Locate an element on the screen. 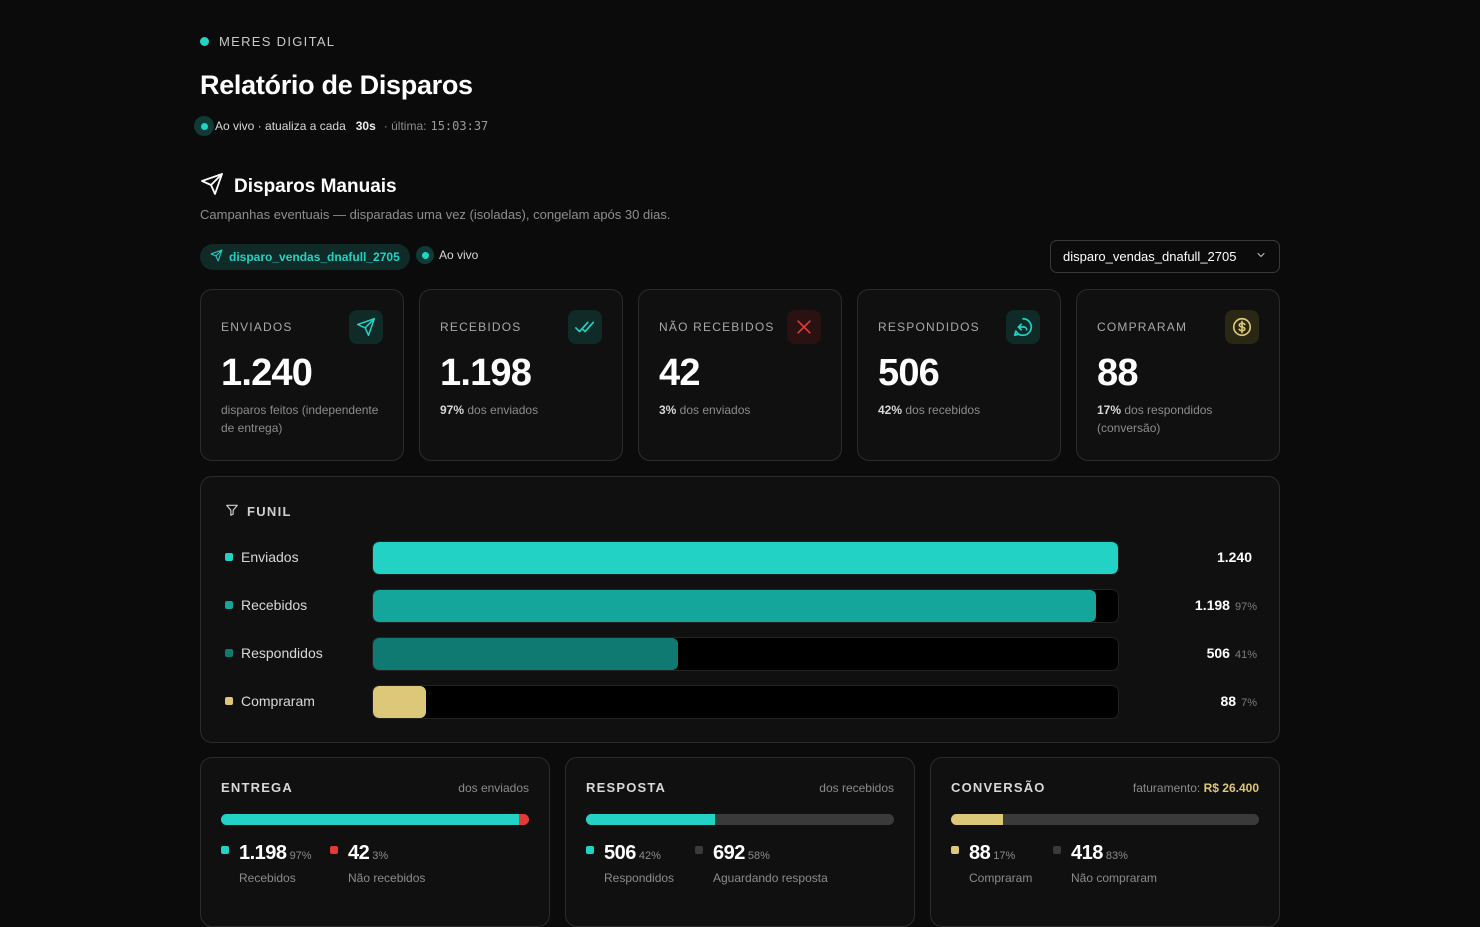 The image size is (1480, 927). funnel-row: Respondidos 506 41% is located at coordinates (741, 654).